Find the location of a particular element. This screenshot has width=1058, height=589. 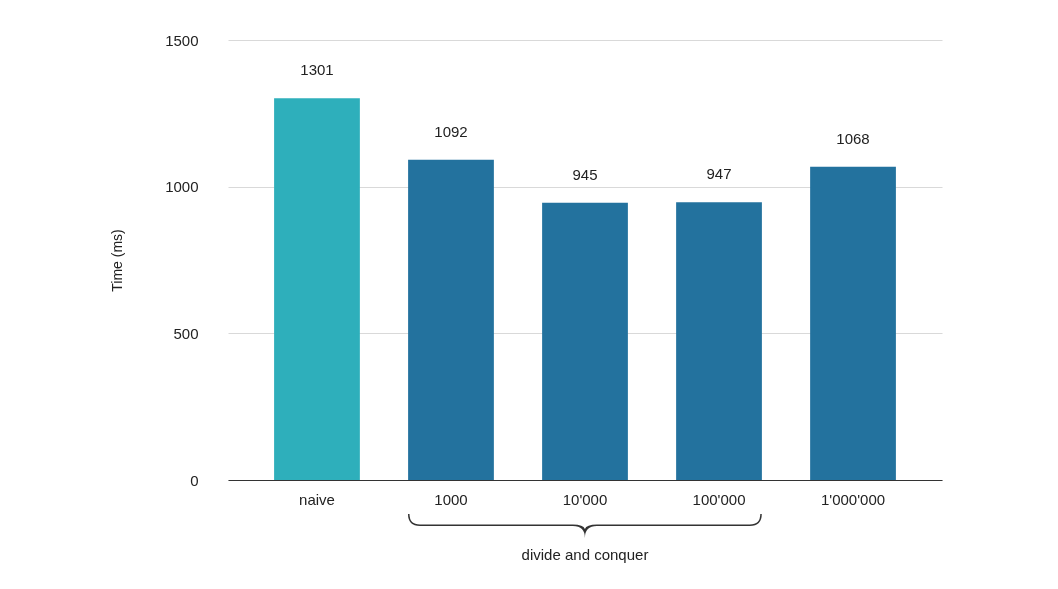

text: divide and conquer is located at coordinates (585, 554).